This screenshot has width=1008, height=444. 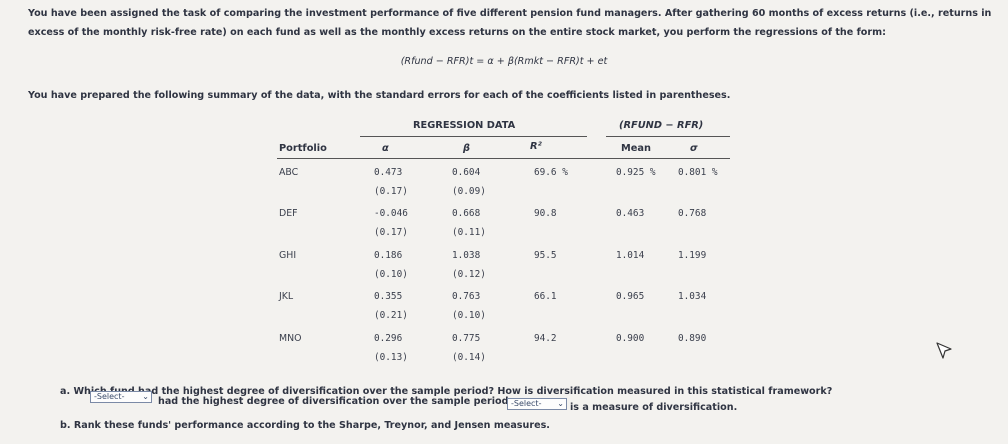 What do you see at coordinates (473, 136) in the screenshot?
I see `regression-header-rule` at bounding box center [473, 136].